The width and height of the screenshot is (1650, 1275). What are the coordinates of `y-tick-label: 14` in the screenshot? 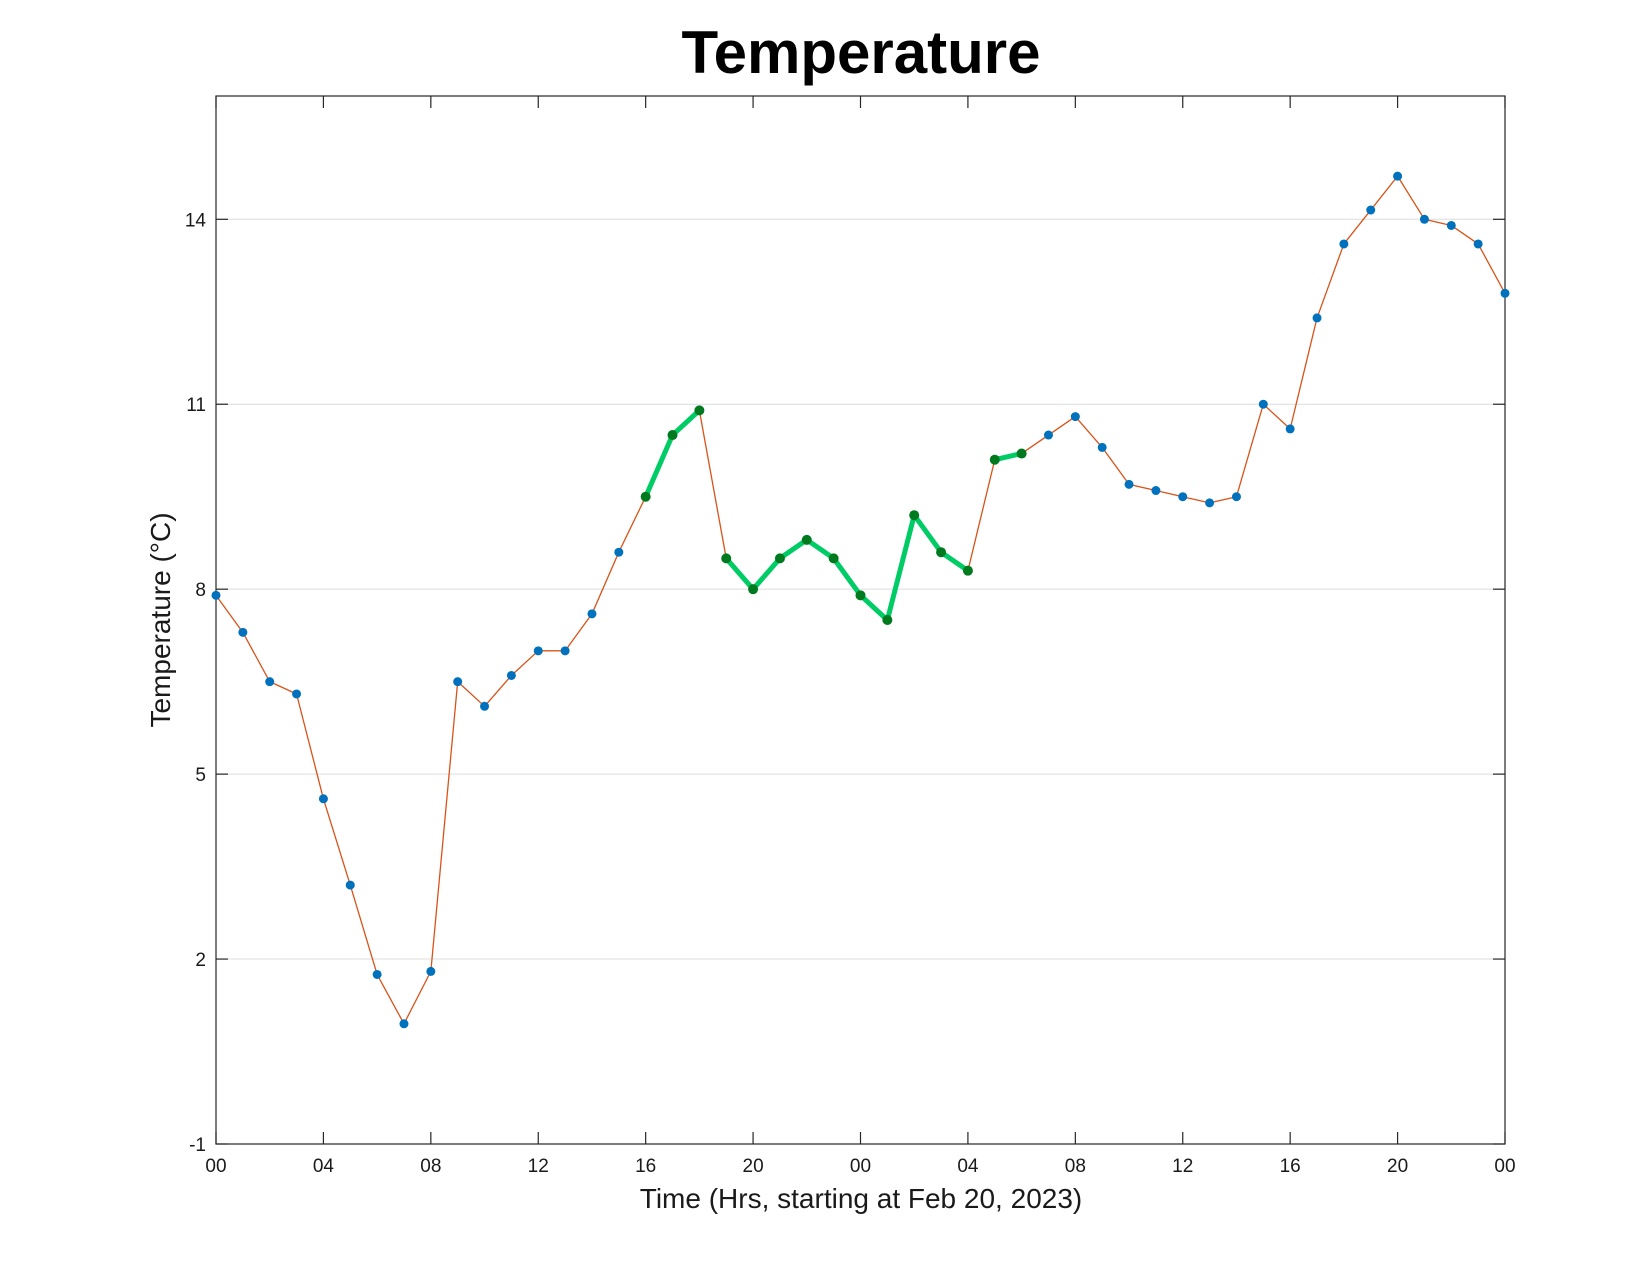 It's located at (196, 220).